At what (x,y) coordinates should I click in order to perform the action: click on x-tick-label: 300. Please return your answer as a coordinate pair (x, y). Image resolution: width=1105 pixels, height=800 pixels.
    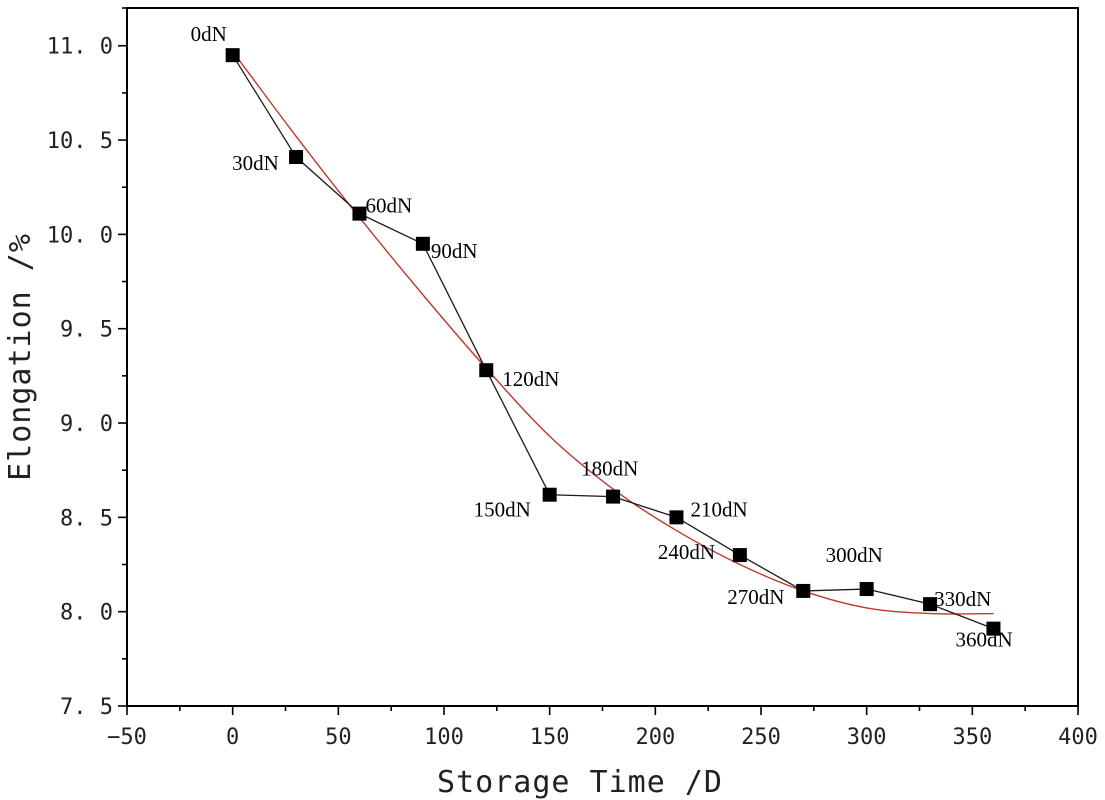
    Looking at the image, I should click on (867, 737).